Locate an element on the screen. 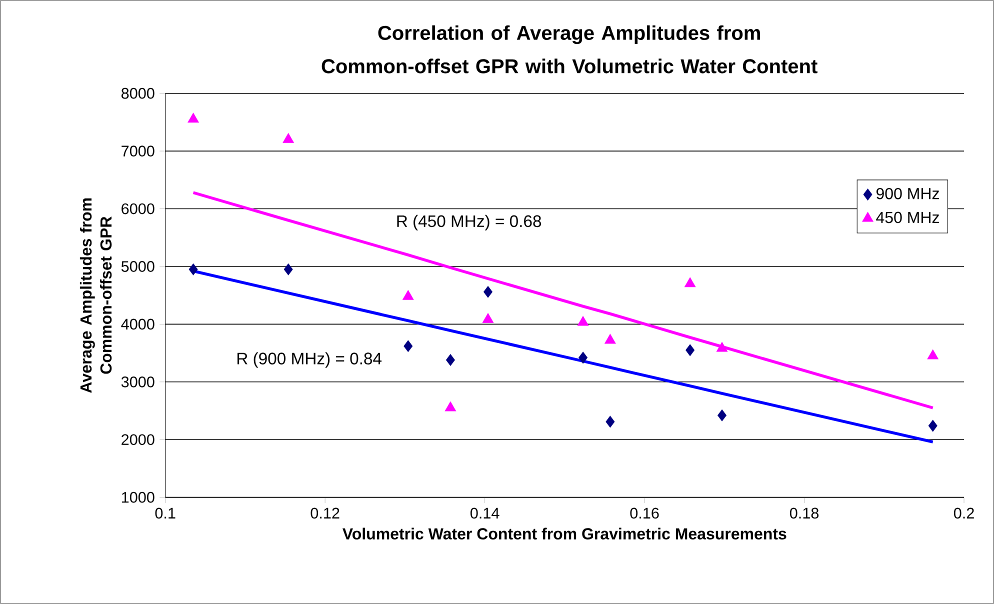  y-tick-label: 5000 is located at coordinates (137, 266).